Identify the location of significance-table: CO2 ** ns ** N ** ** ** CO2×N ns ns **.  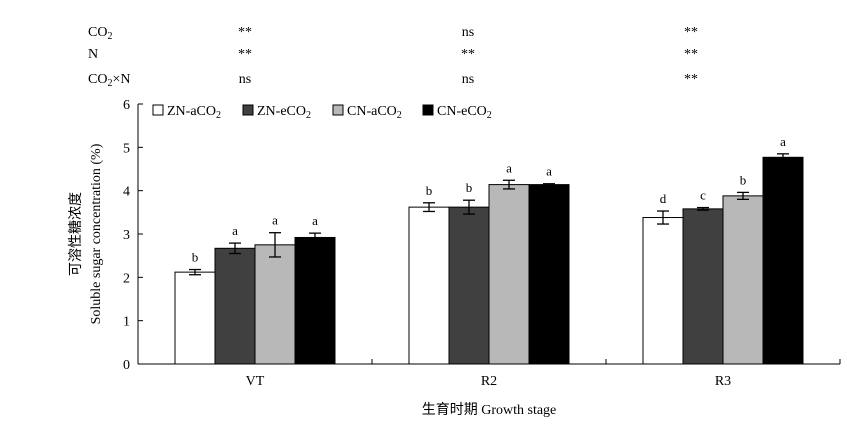
(393, 57).